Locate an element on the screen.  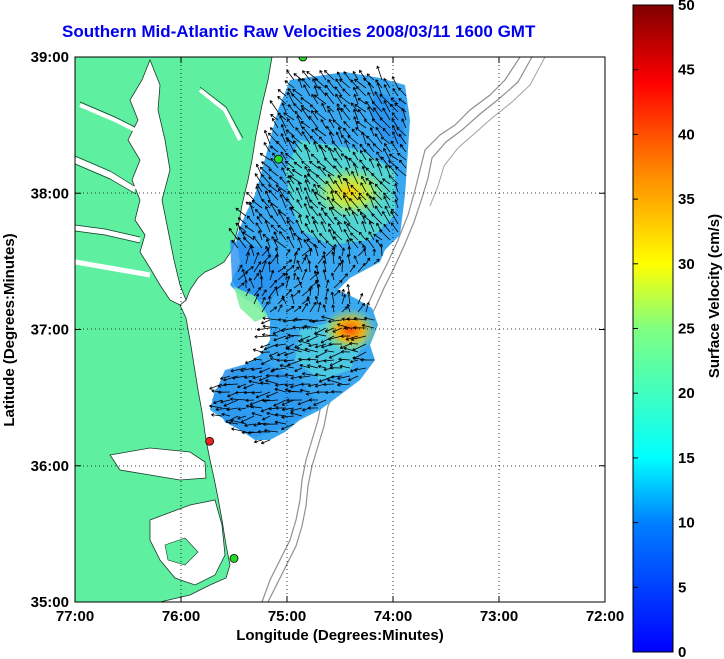
x-tick-label: 74:00 is located at coordinates (393, 616).